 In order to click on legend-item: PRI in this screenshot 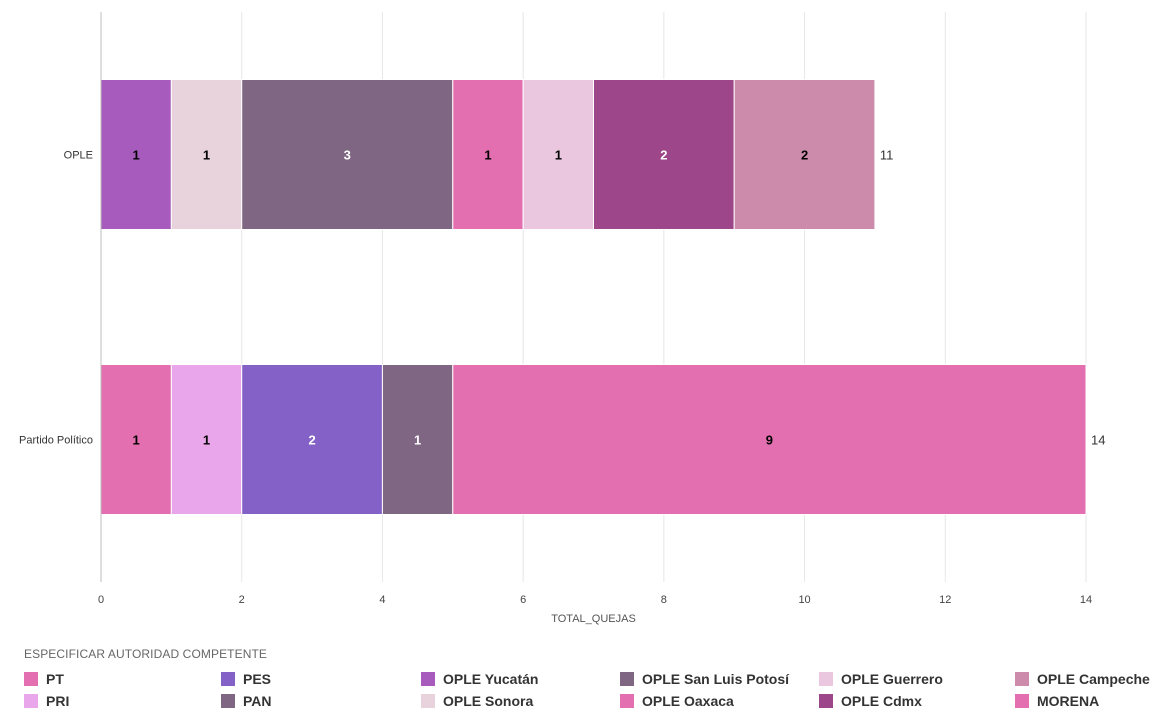, I will do `click(46, 701)`.